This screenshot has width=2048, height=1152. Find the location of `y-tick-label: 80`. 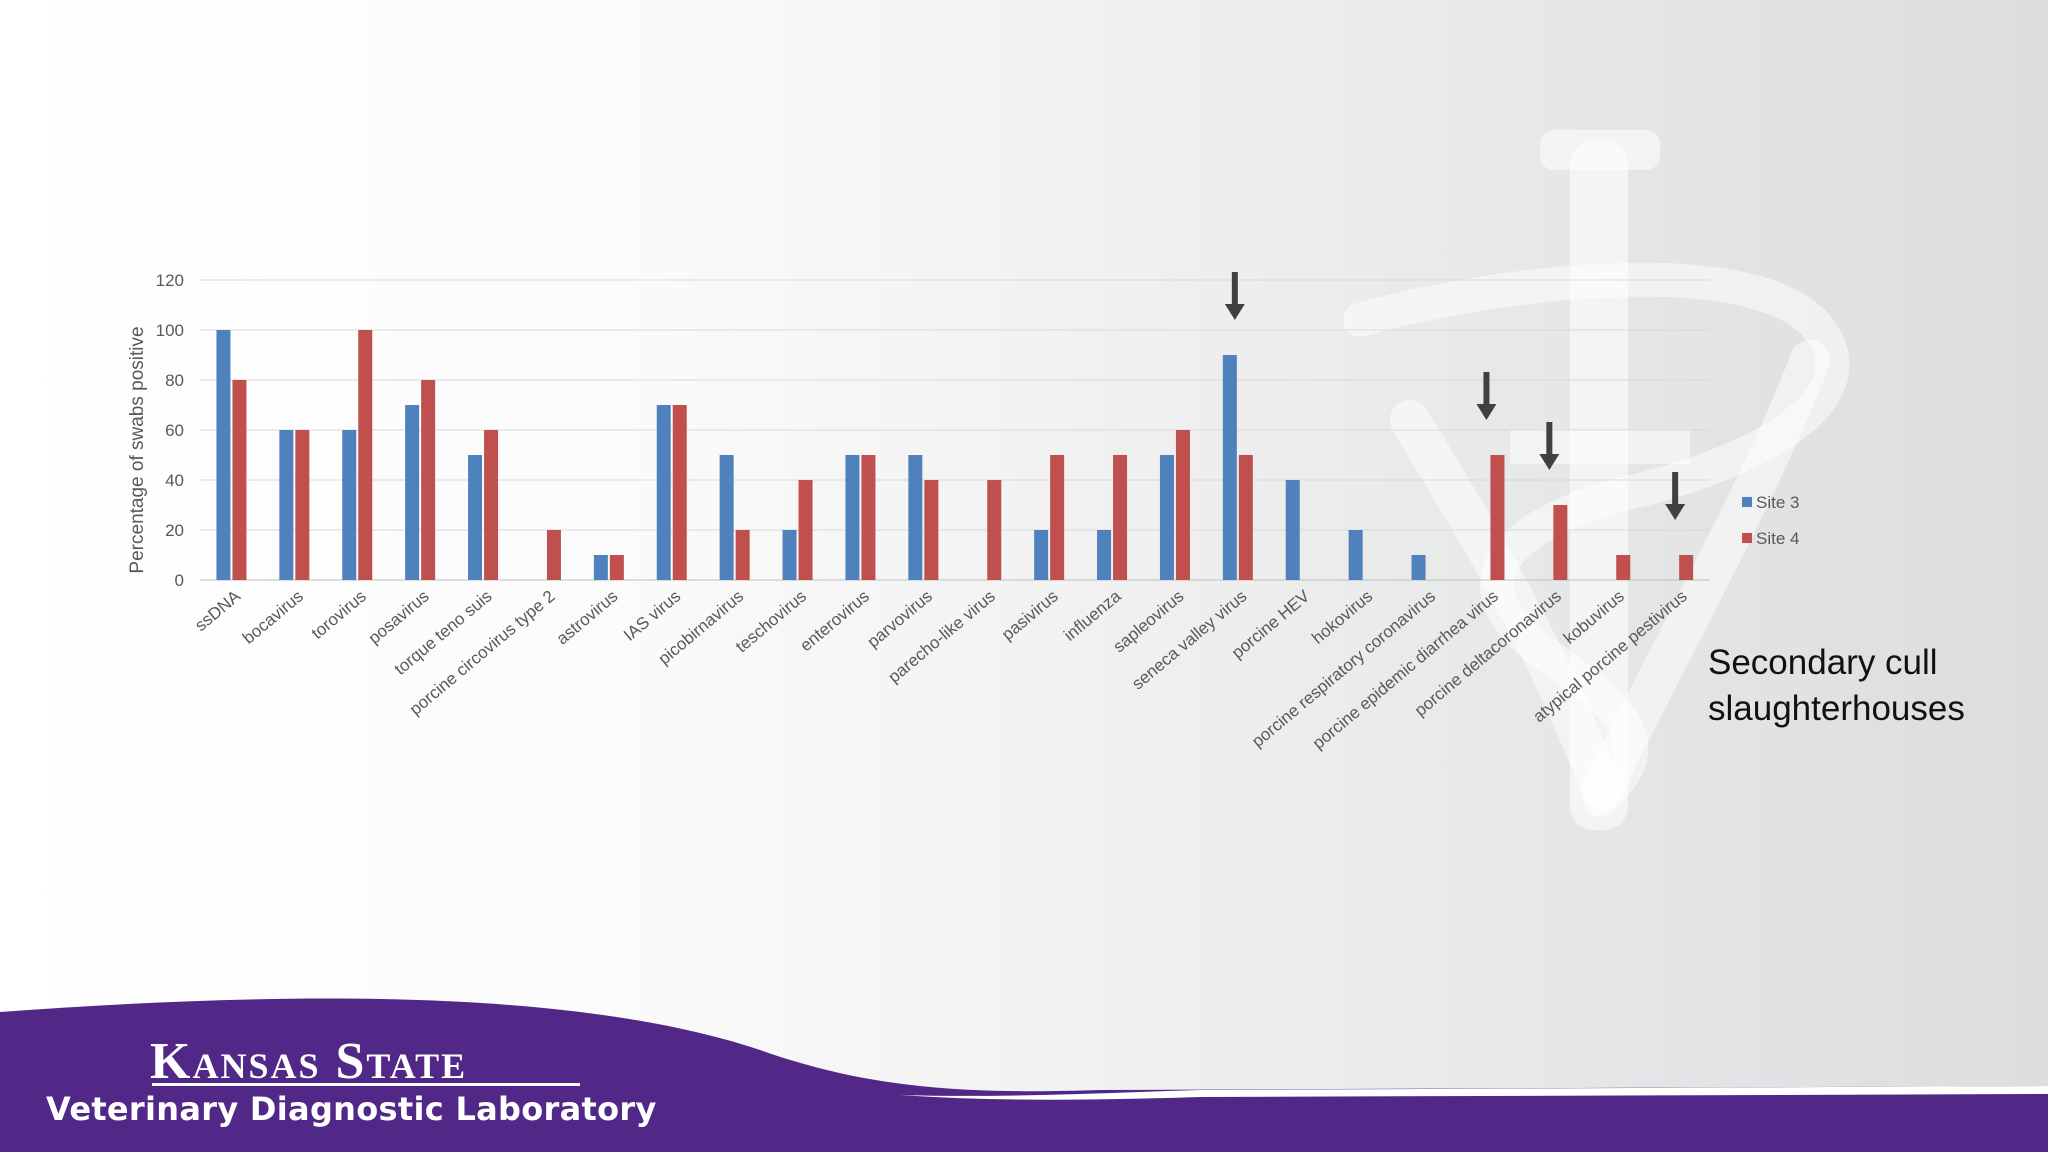

y-tick-label: 80 is located at coordinates (174, 380).